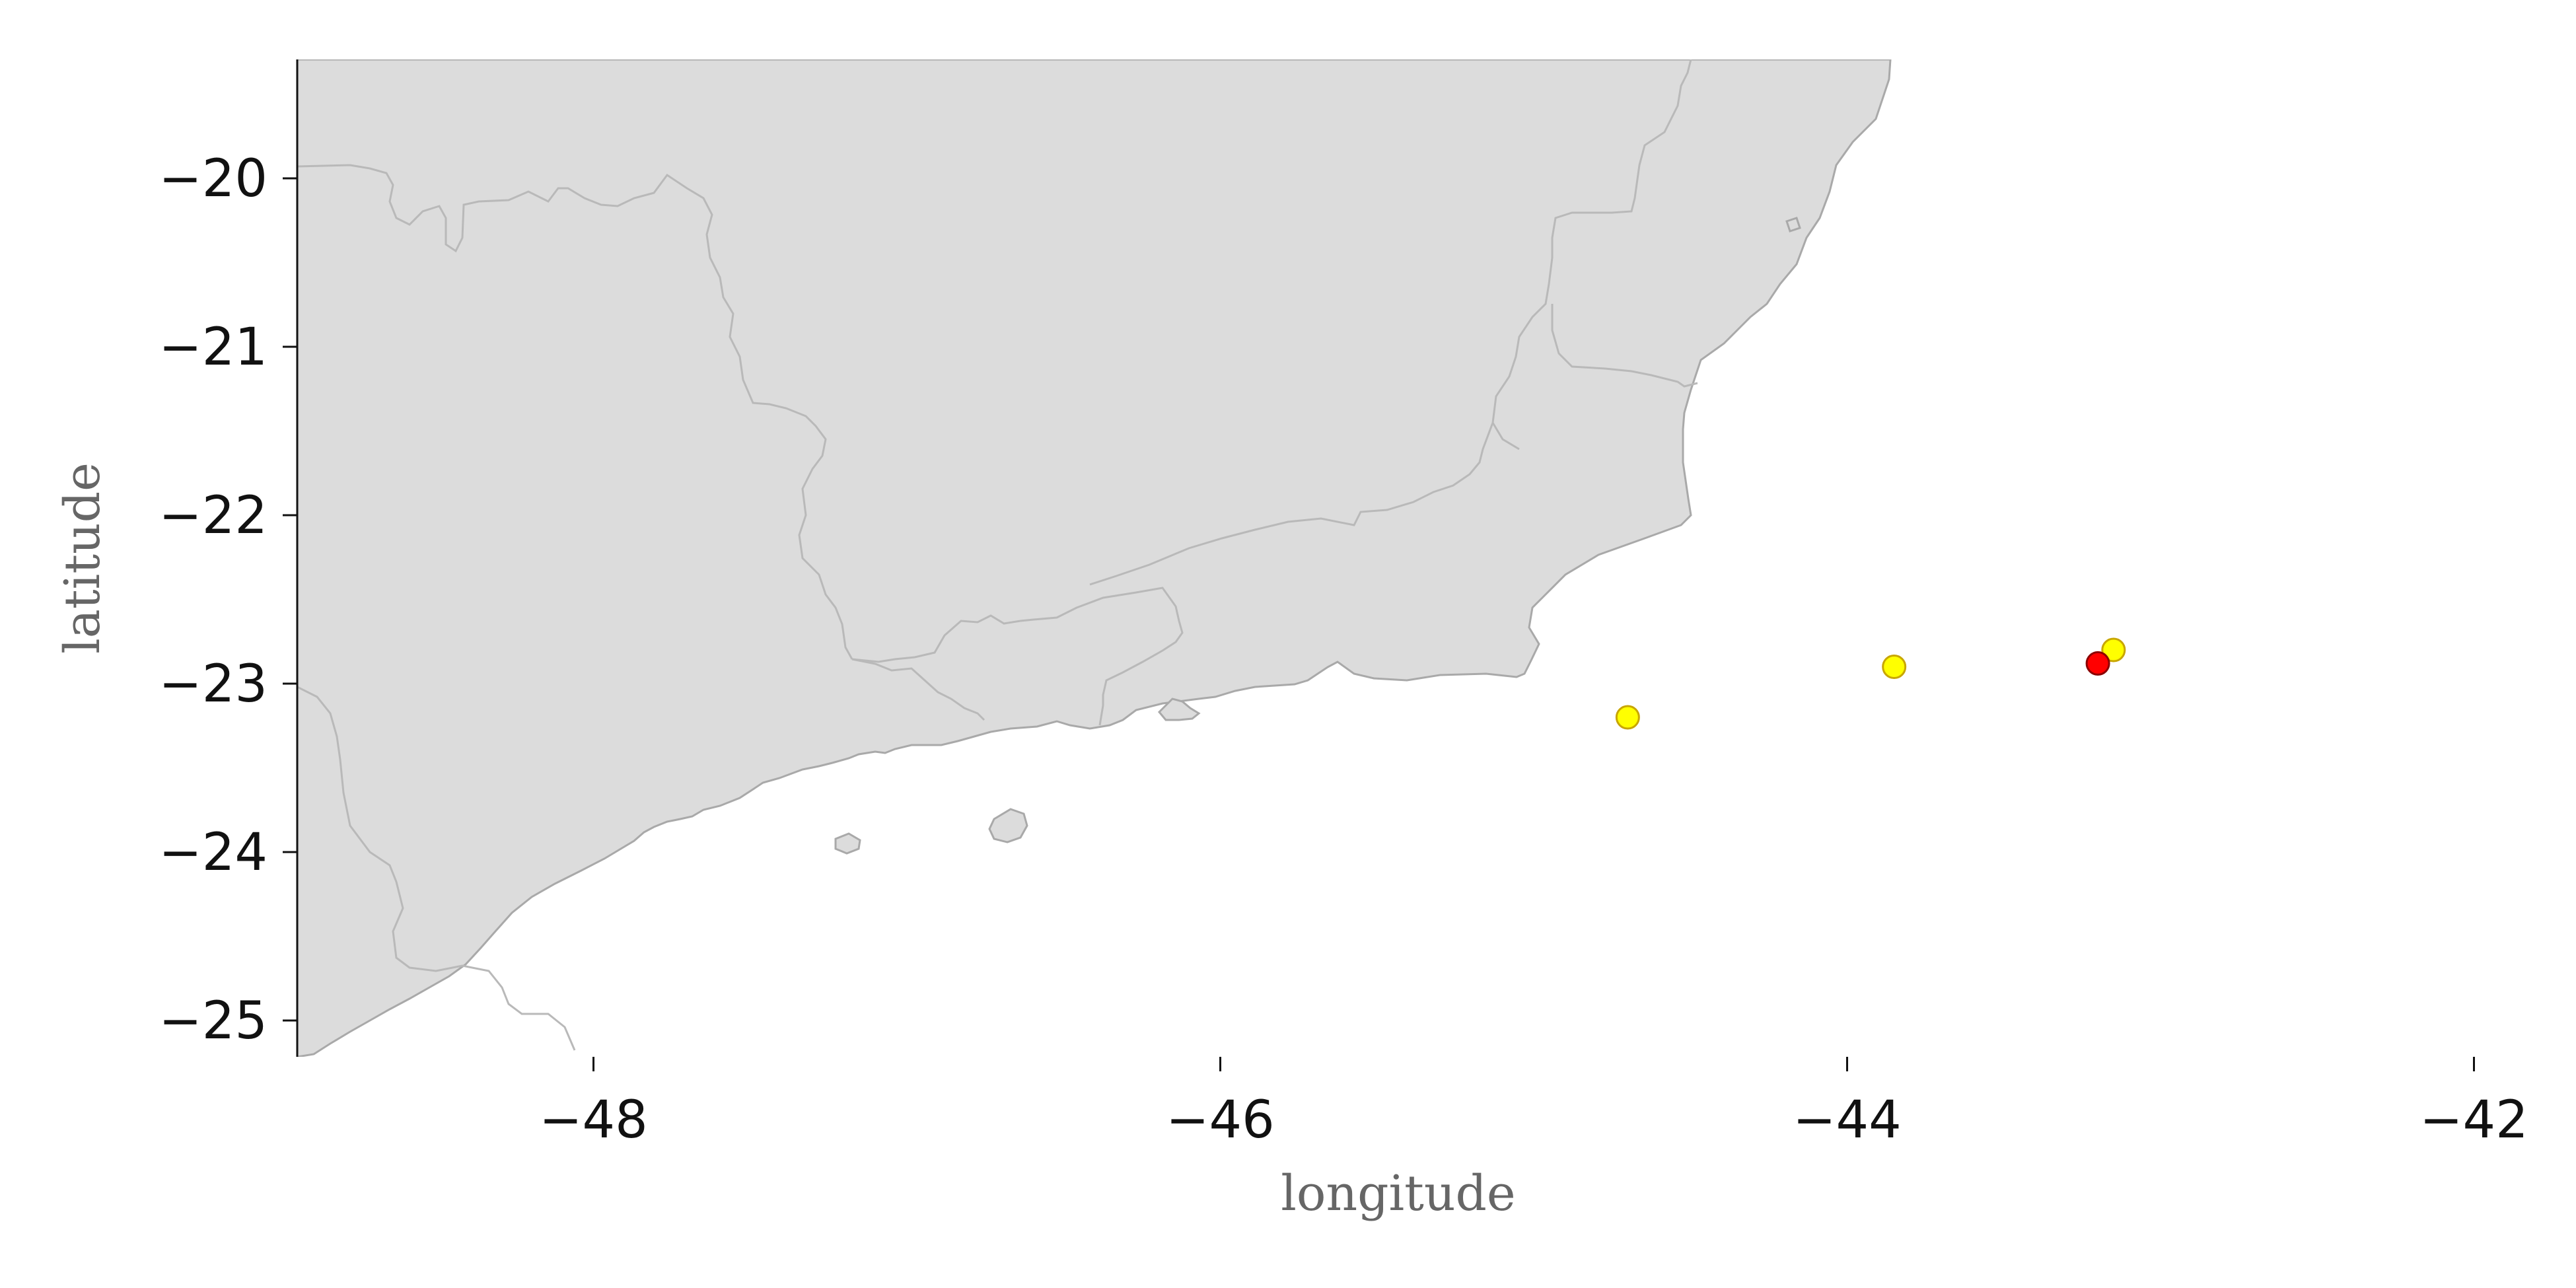 This screenshot has width=2576, height=1288. Describe the element at coordinates (82, 558) in the screenshot. I see `y-axis-label: latitude` at that location.